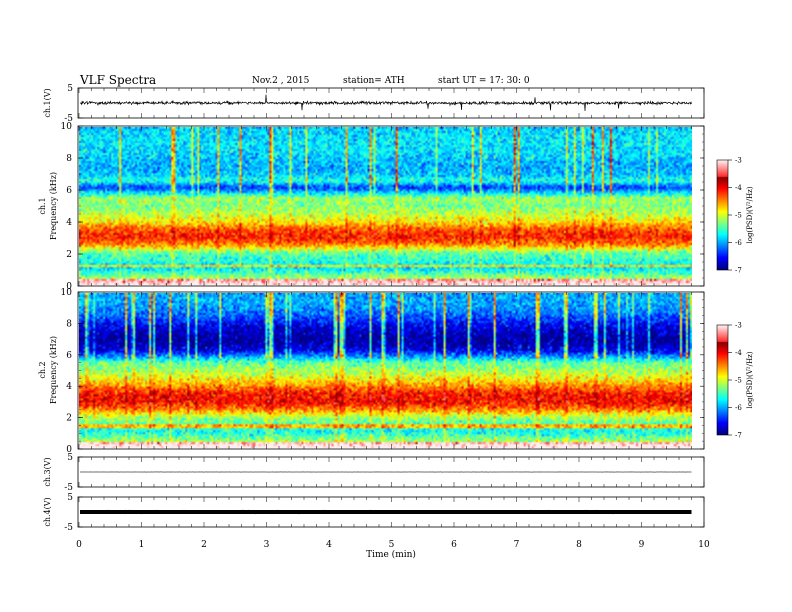  What do you see at coordinates (374, 81) in the screenshot?
I see `station-label: station= ATH` at bounding box center [374, 81].